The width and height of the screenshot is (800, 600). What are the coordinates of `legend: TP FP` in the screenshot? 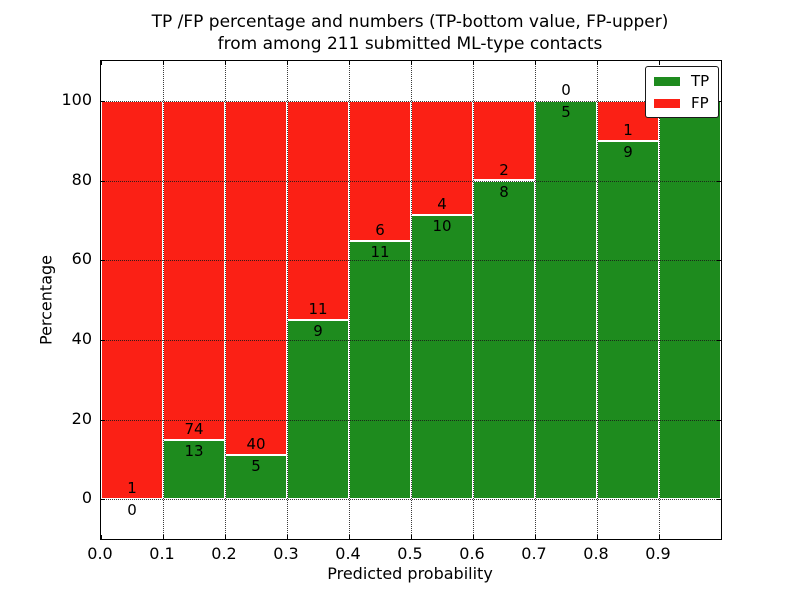 It's located at (682, 92).